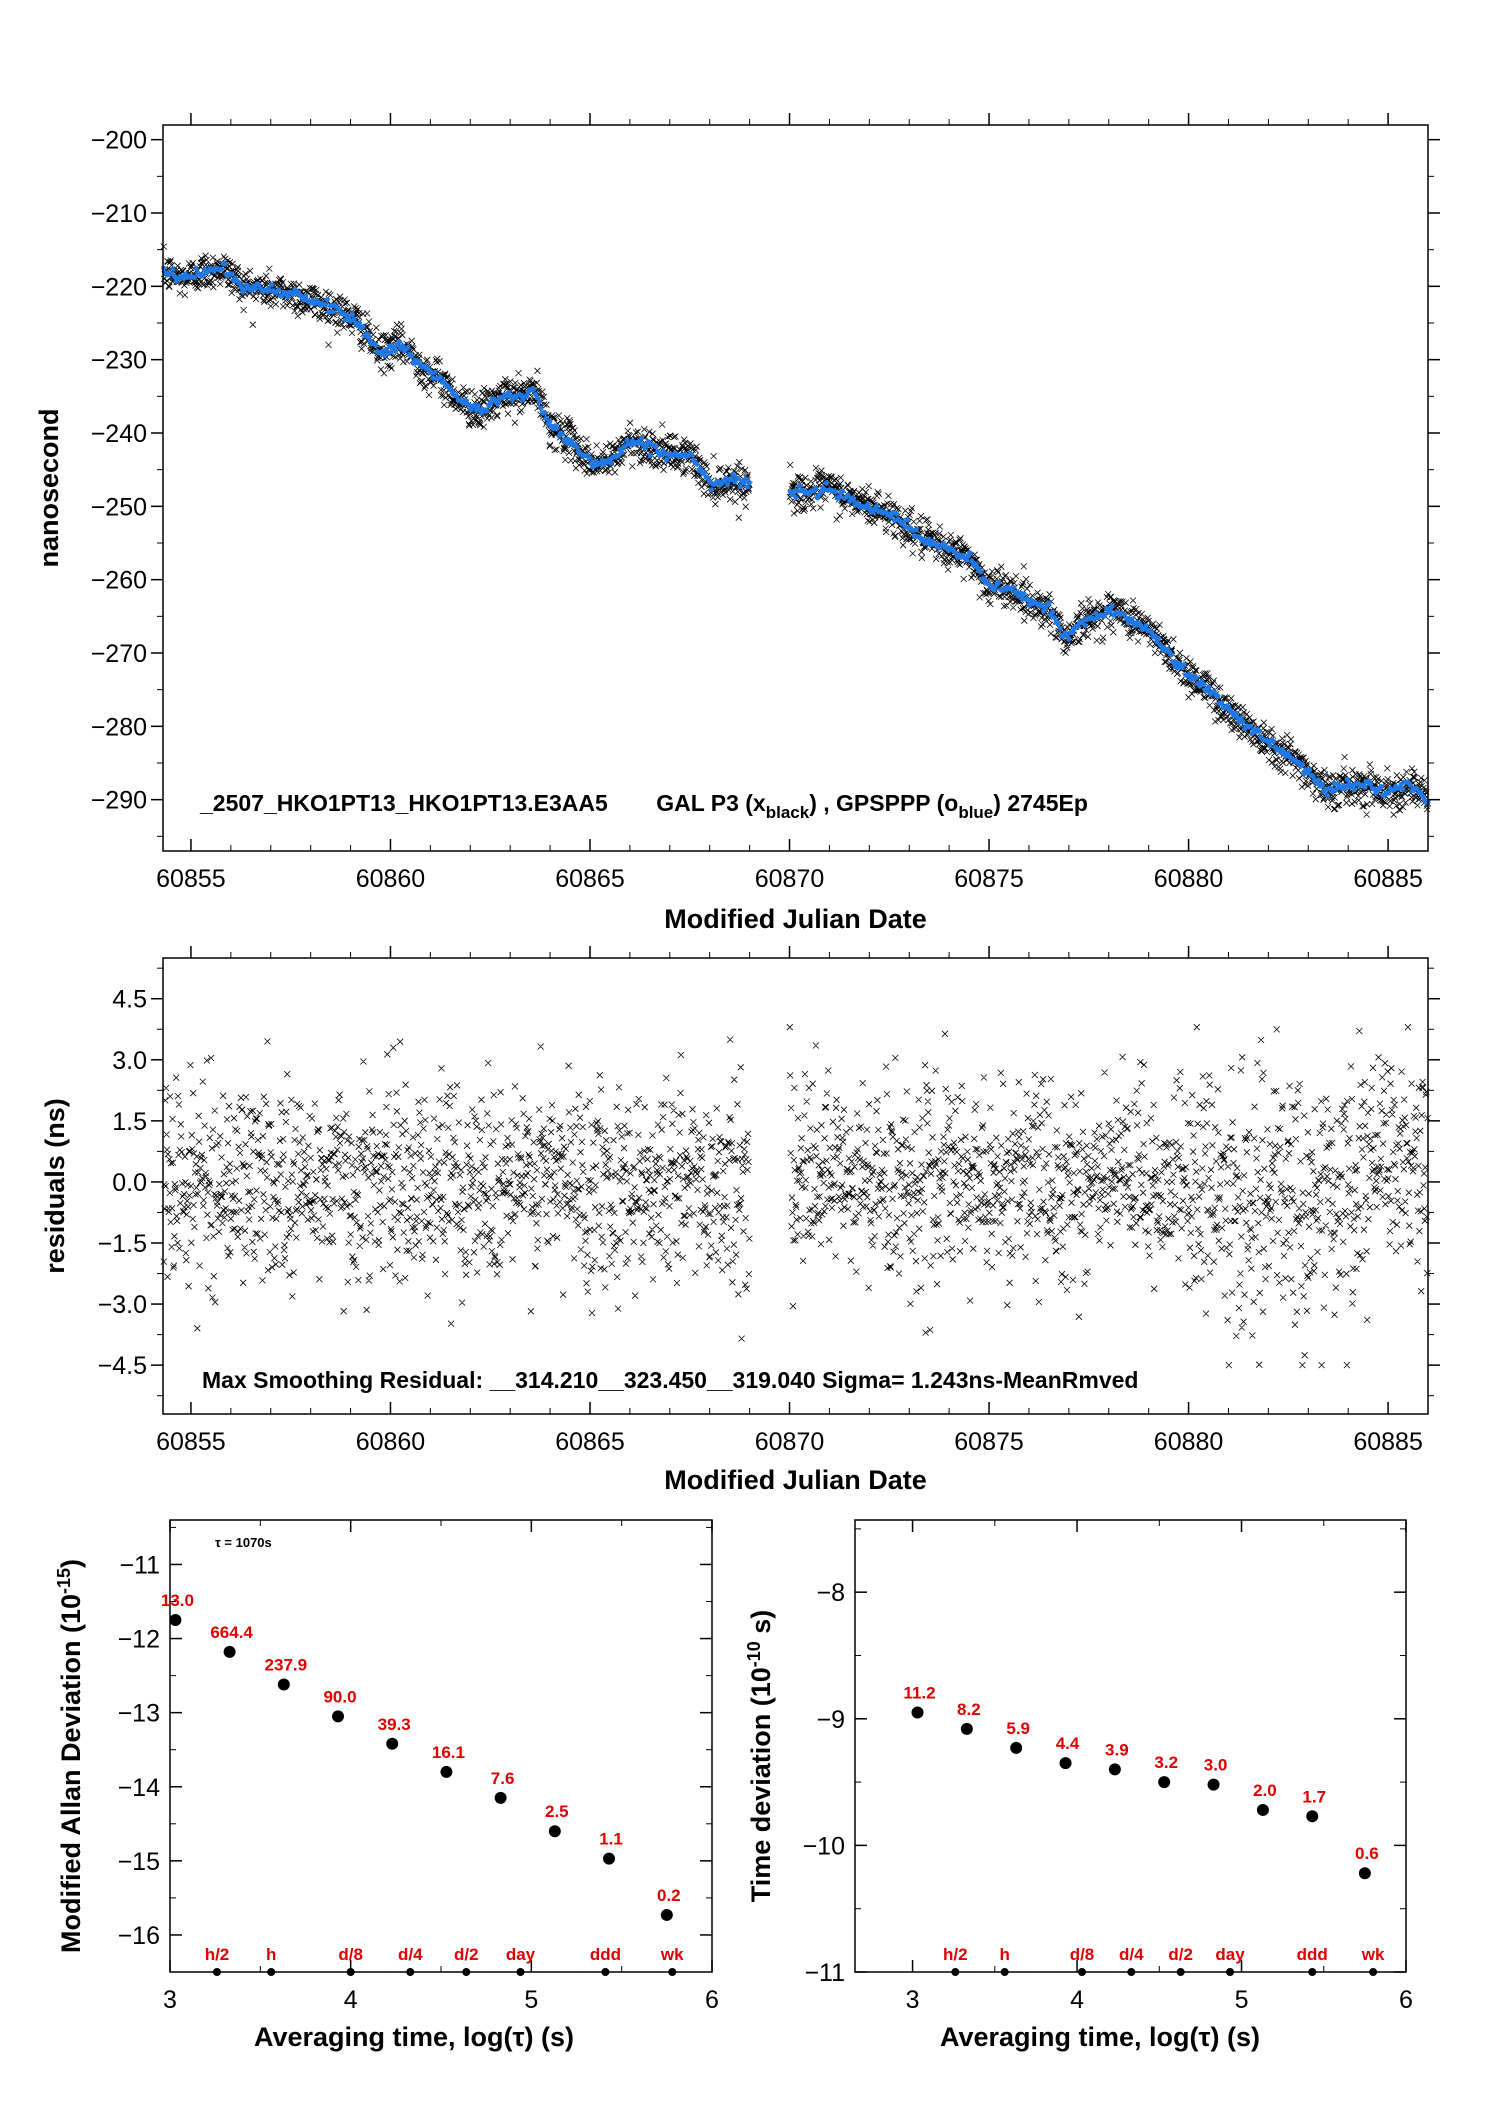  What do you see at coordinates (122, 1305) in the screenshot?
I see `residuals-y-tick-label: −3.0` at bounding box center [122, 1305].